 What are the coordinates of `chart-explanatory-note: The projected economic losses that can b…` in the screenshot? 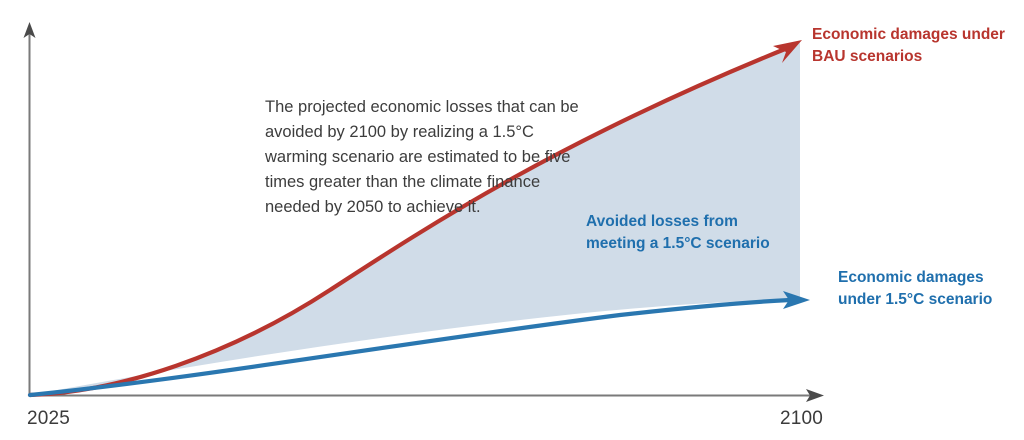 It's located at (422, 157).